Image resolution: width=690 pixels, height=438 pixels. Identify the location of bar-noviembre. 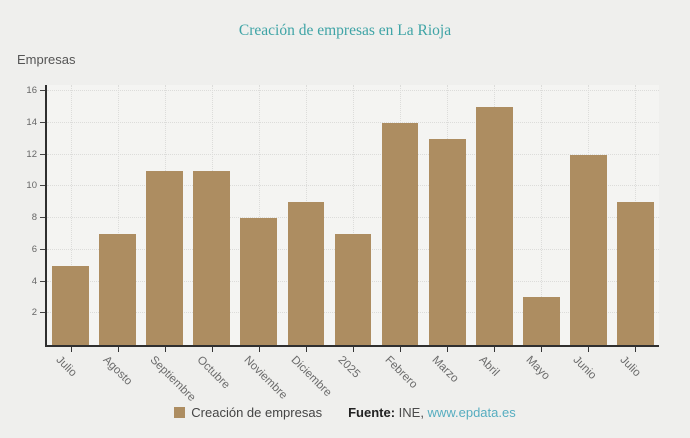
(259, 281).